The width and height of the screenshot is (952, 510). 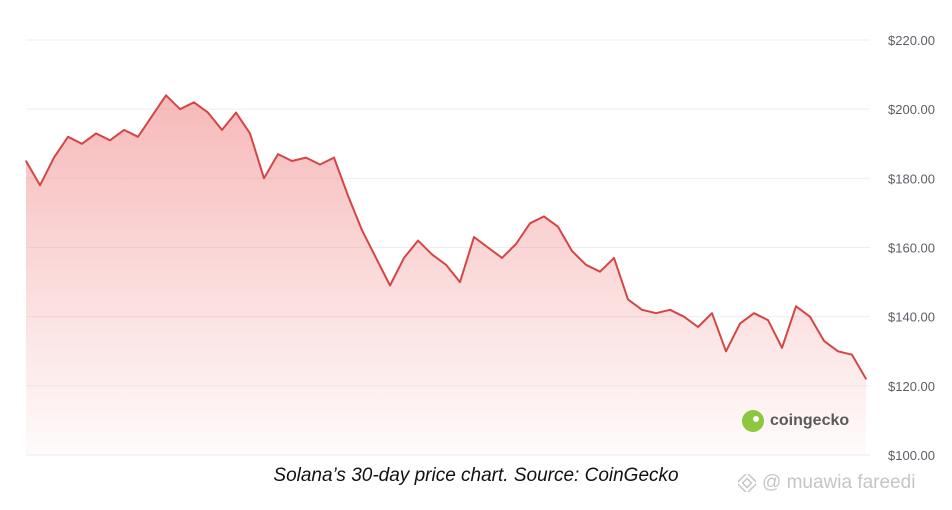 I want to click on y-tick-label: $160.00, so click(x=911, y=248).